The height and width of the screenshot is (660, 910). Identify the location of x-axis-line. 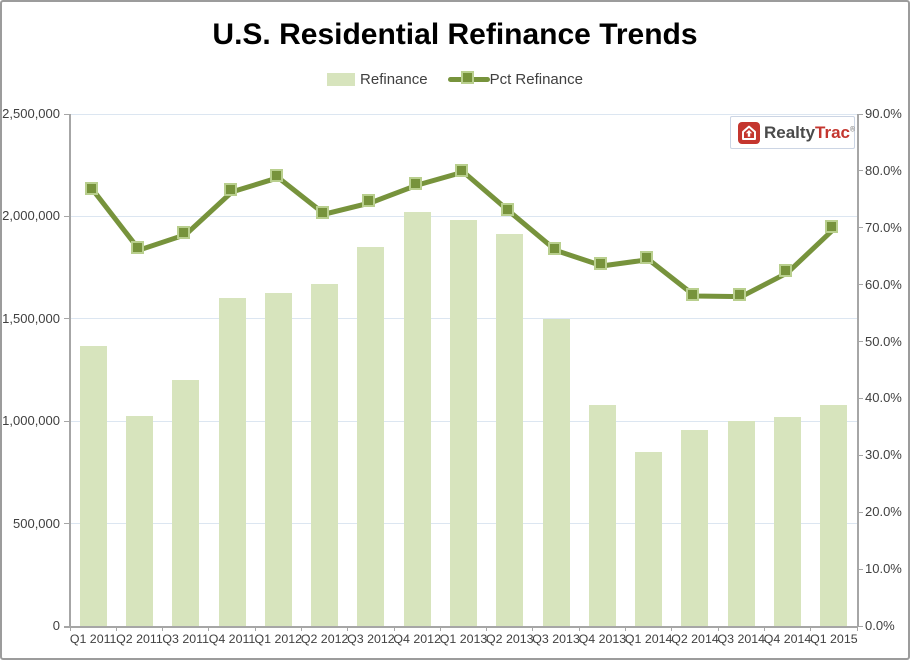
(460, 627).